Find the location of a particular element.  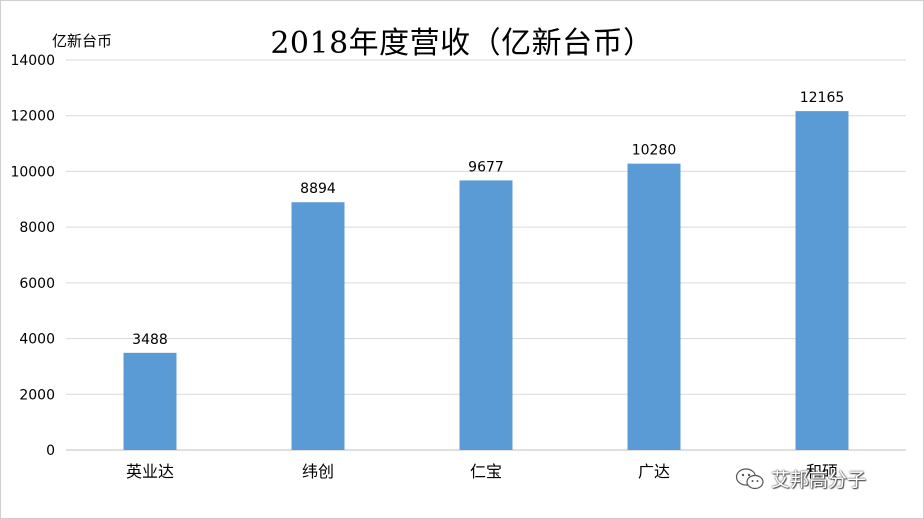

x-category-label: 纬创 is located at coordinates (318, 471).